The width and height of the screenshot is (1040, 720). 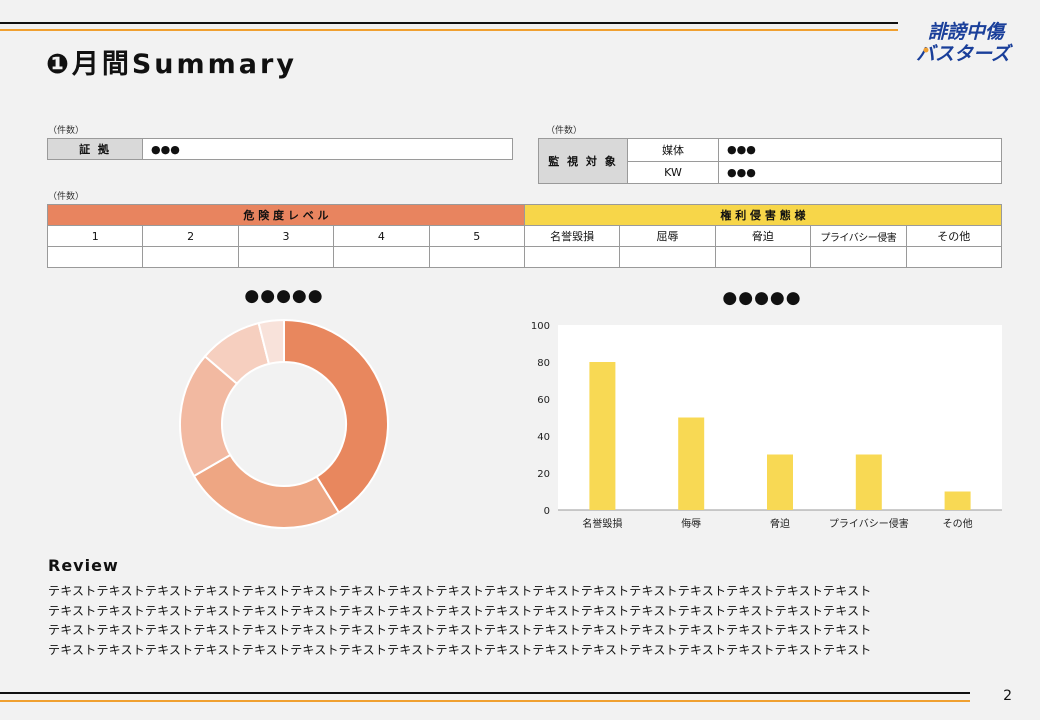 I want to click on x-tick-label: プライバシー侵害, so click(x=869, y=523).